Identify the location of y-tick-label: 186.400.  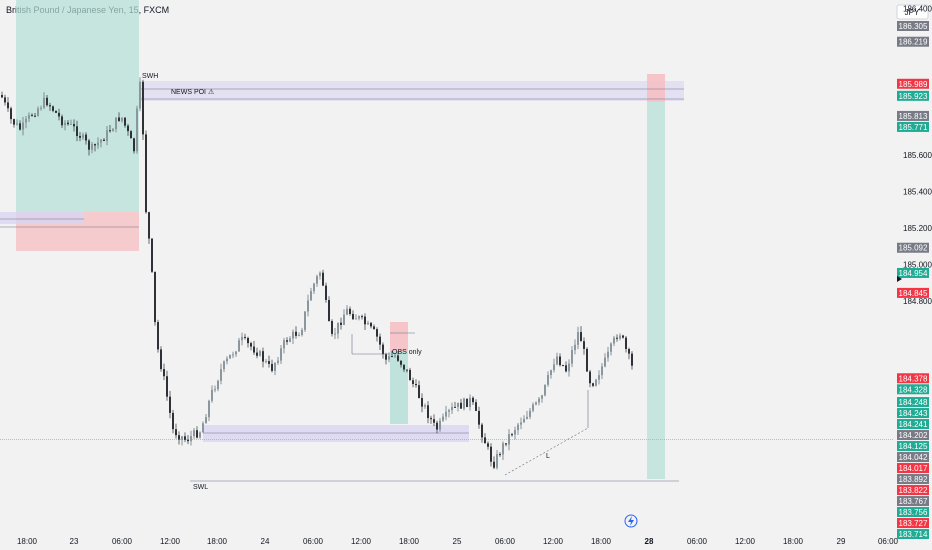
(917, 9).